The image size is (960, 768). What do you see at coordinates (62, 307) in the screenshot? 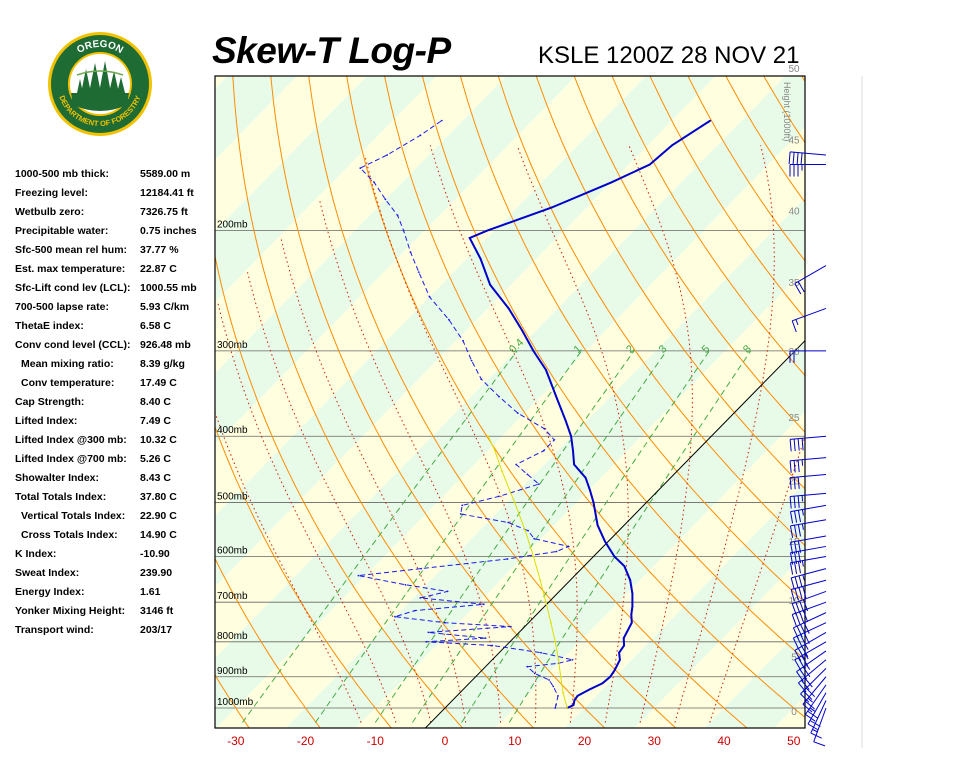
I see `index-label: 700-500 lapse rate:` at bounding box center [62, 307].